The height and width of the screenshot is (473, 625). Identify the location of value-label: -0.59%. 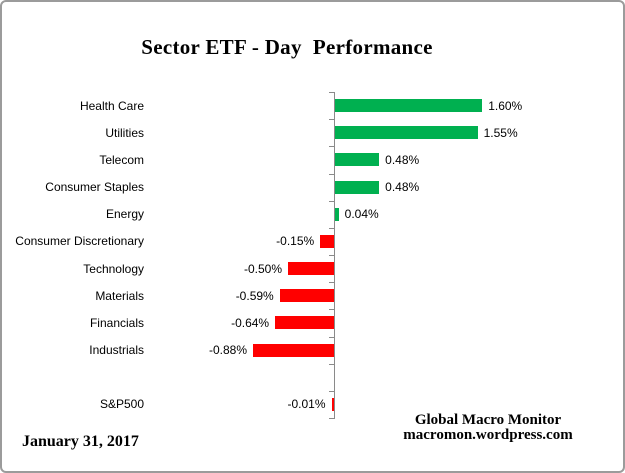
(254, 295).